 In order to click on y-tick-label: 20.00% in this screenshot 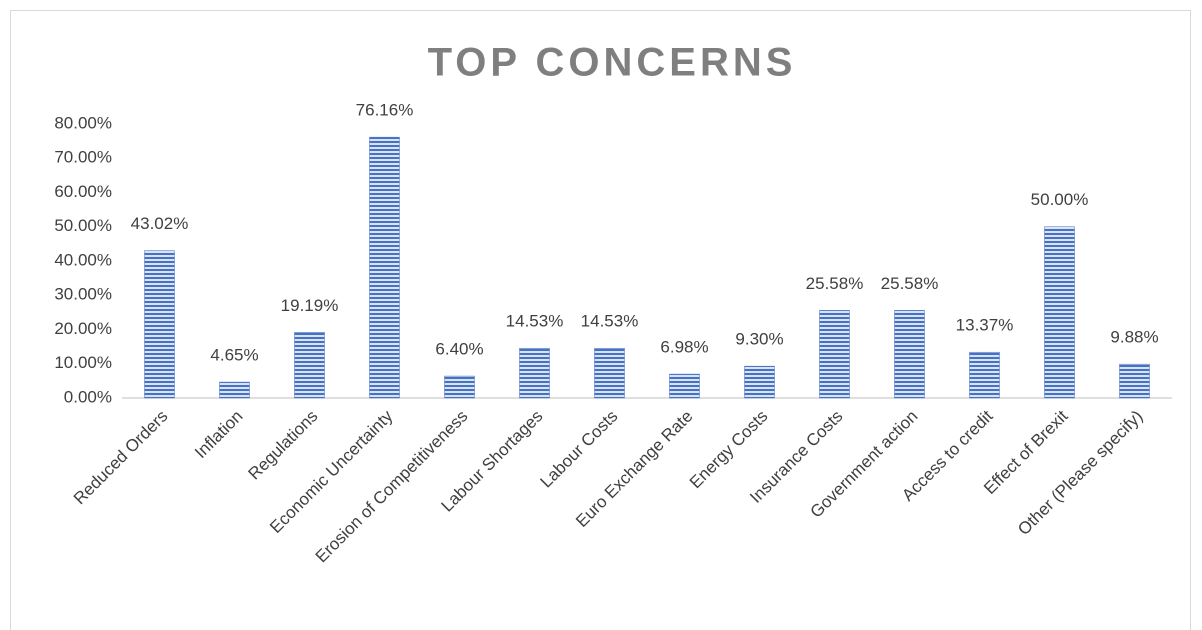, I will do `click(83, 328)`.